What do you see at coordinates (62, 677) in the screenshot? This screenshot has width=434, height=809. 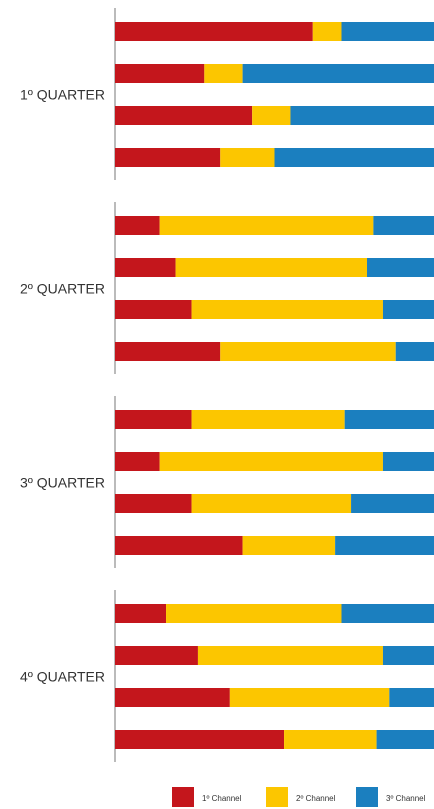 I see `group-label: 4º QUARTER` at bounding box center [62, 677].